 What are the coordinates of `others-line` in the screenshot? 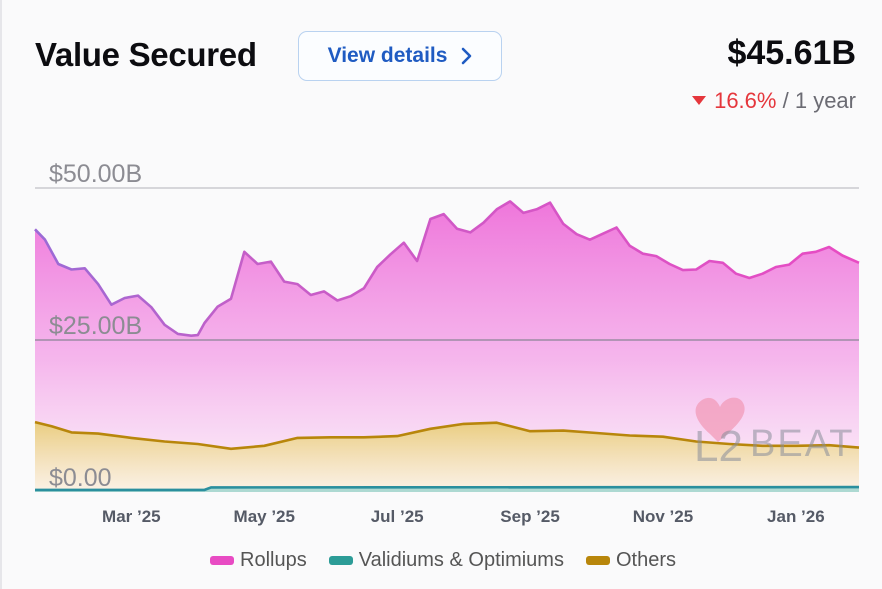 It's located at (447, 435).